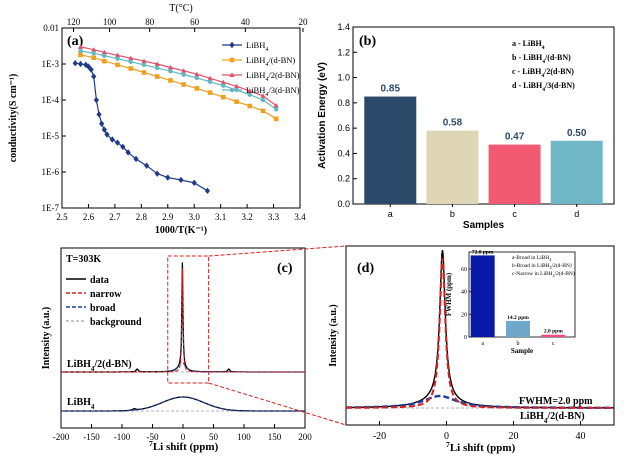 The image size is (640, 469). Describe the element at coordinates (285, 268) in the screenshot. I see `panel-label: (c)` at that location.